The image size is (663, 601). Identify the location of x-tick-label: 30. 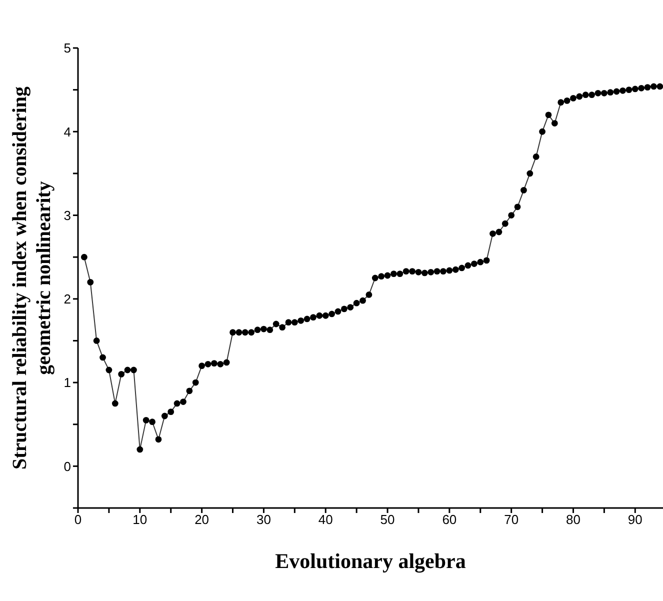
(263, 520).